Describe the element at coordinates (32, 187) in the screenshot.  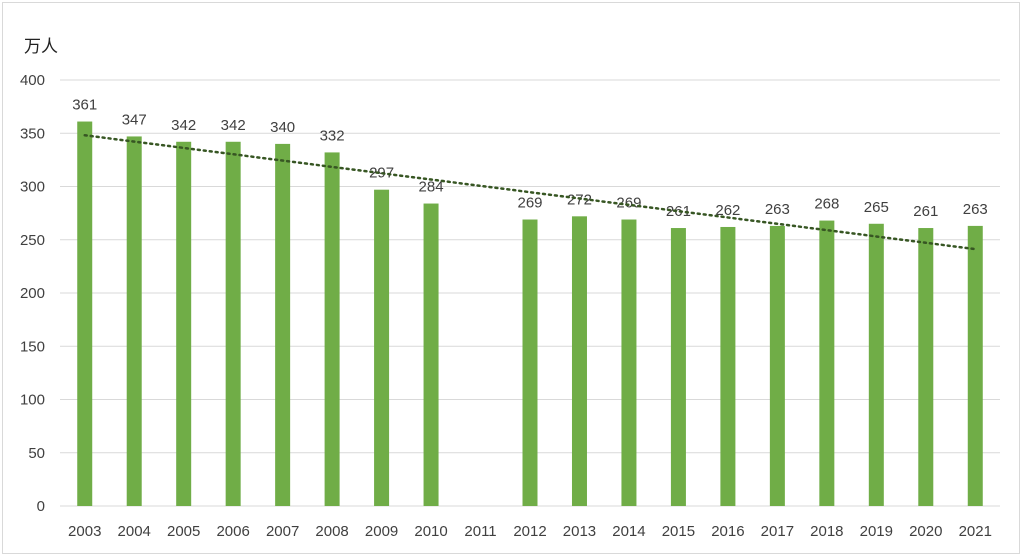
I see `y-tick-label: 300` at that location.